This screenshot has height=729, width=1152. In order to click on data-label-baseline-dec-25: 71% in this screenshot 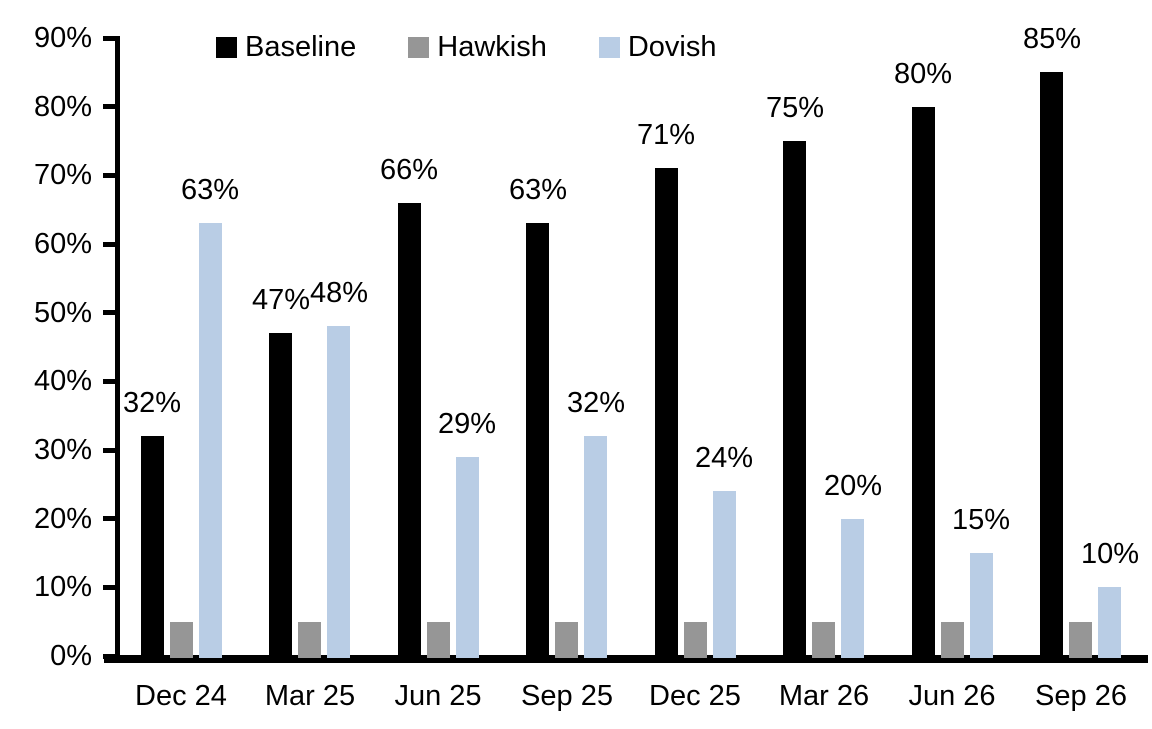, I will do `click(666, 135)`.